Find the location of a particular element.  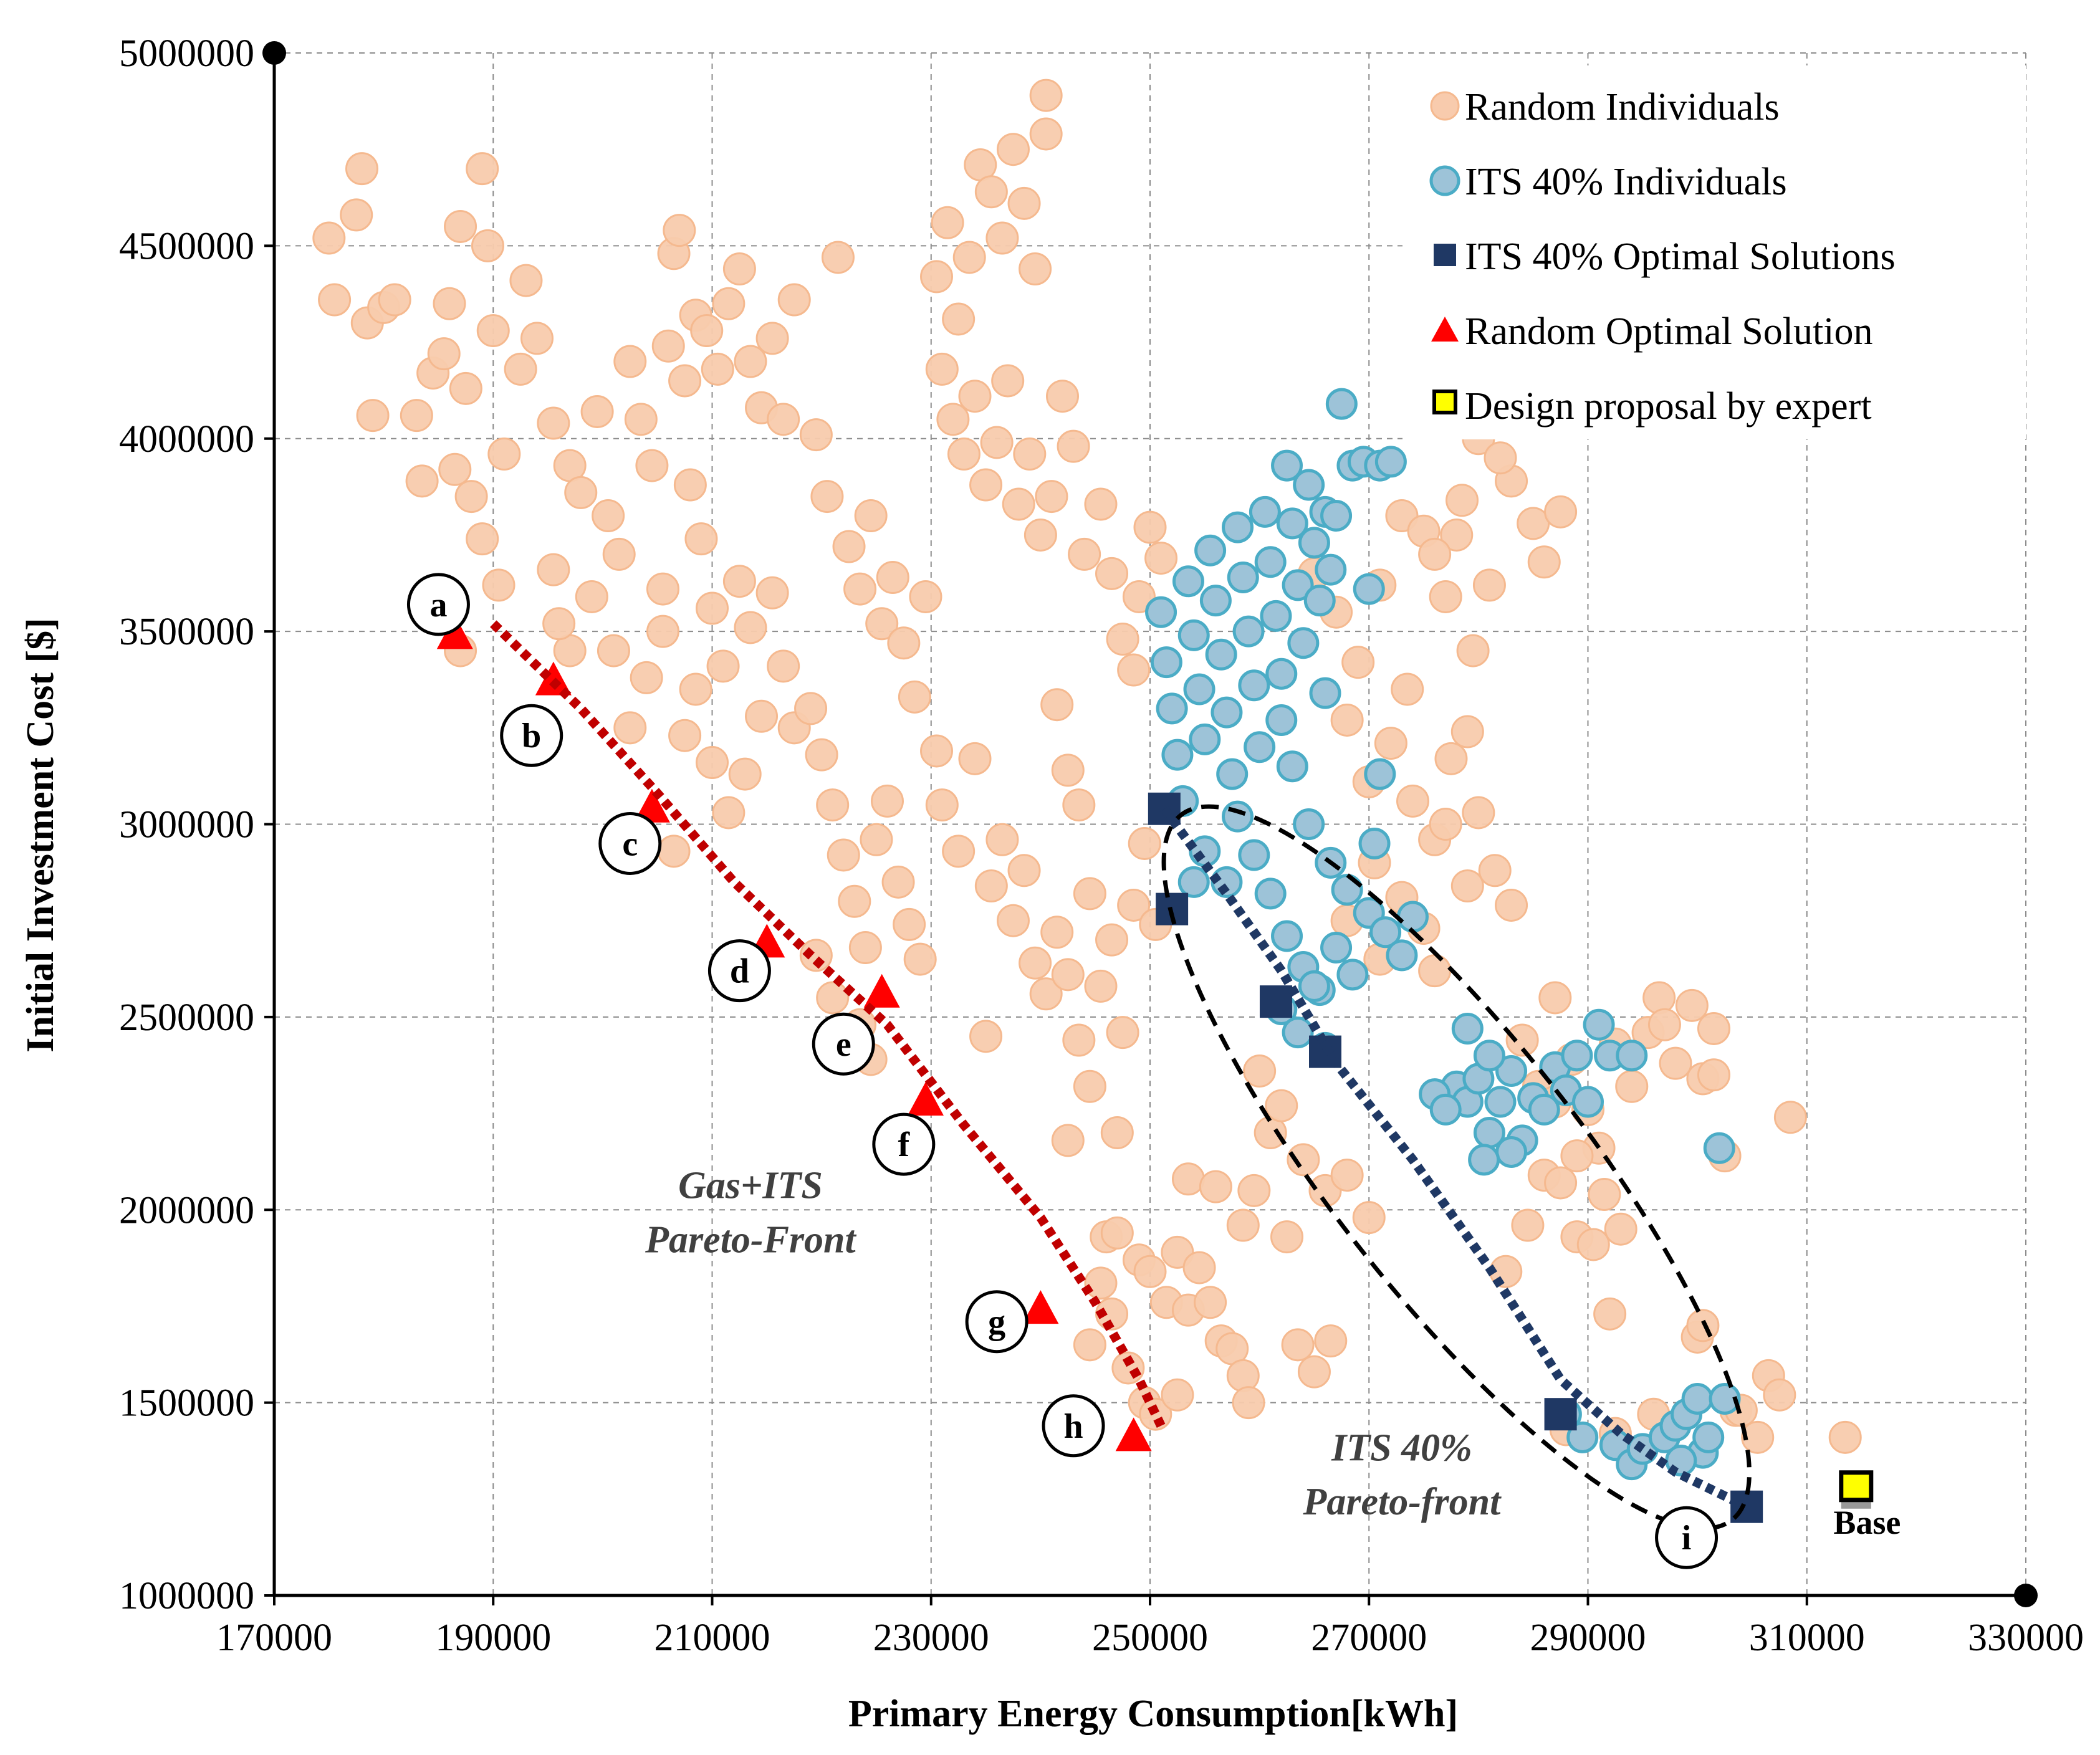

y-tick-label: 4500000 is located at coordinates (187, 246).